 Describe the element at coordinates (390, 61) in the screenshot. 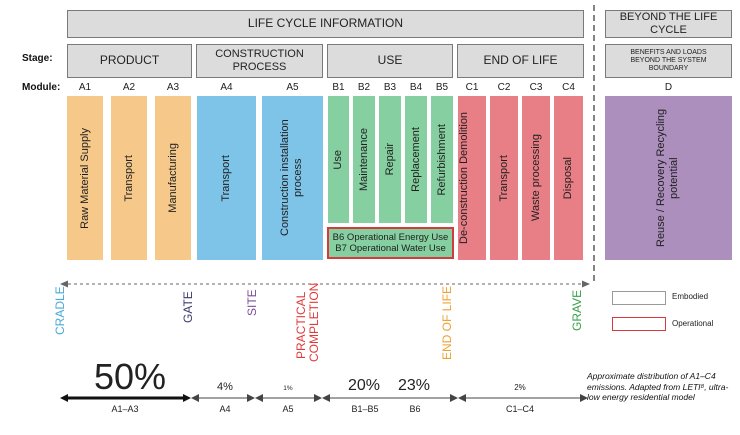

I see `stage-use: USE` at that location.